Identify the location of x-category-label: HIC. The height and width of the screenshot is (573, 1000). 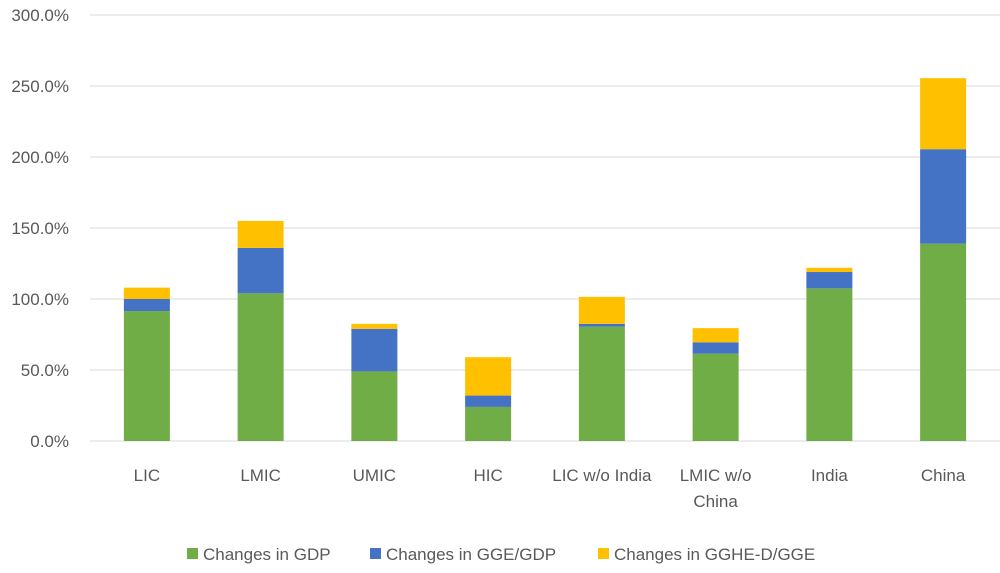
(487, 475).